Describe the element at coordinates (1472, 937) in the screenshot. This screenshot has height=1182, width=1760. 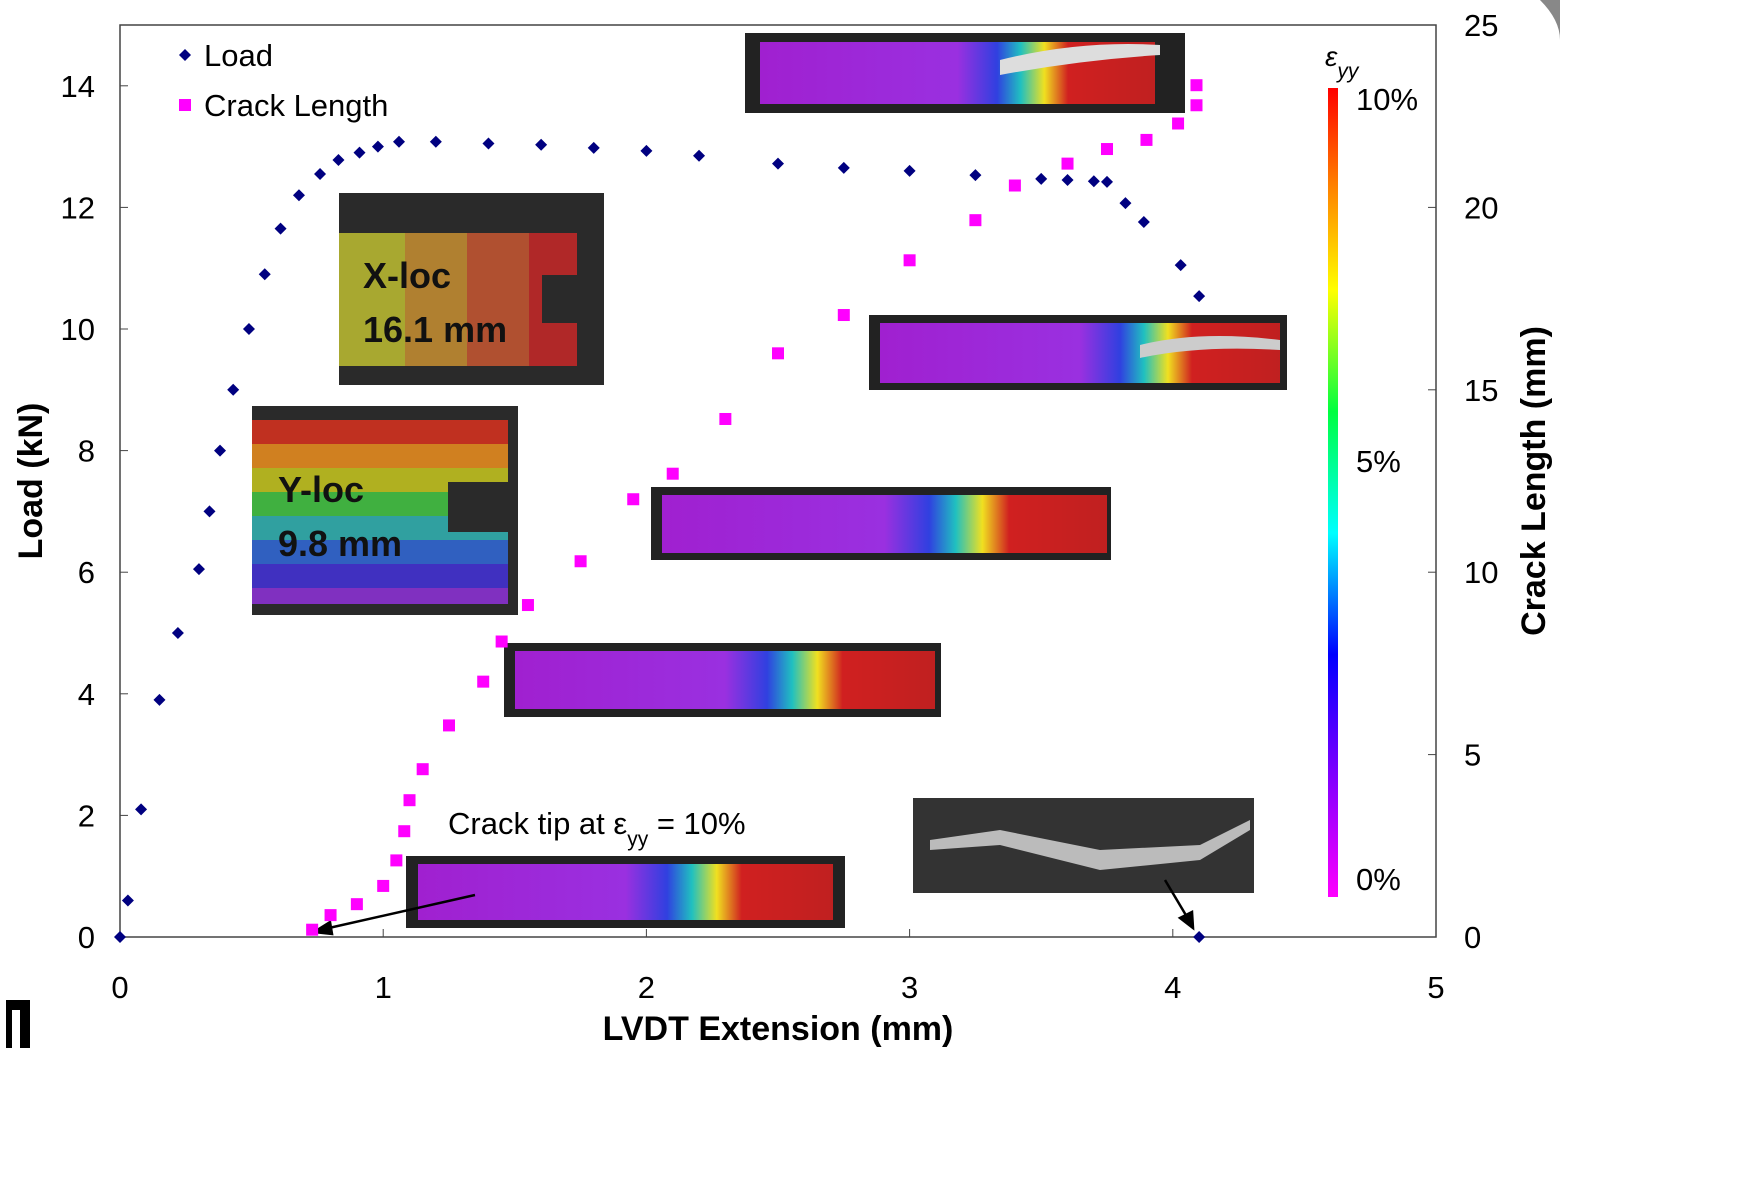
I see `y2-tick-label: 0` at that location.